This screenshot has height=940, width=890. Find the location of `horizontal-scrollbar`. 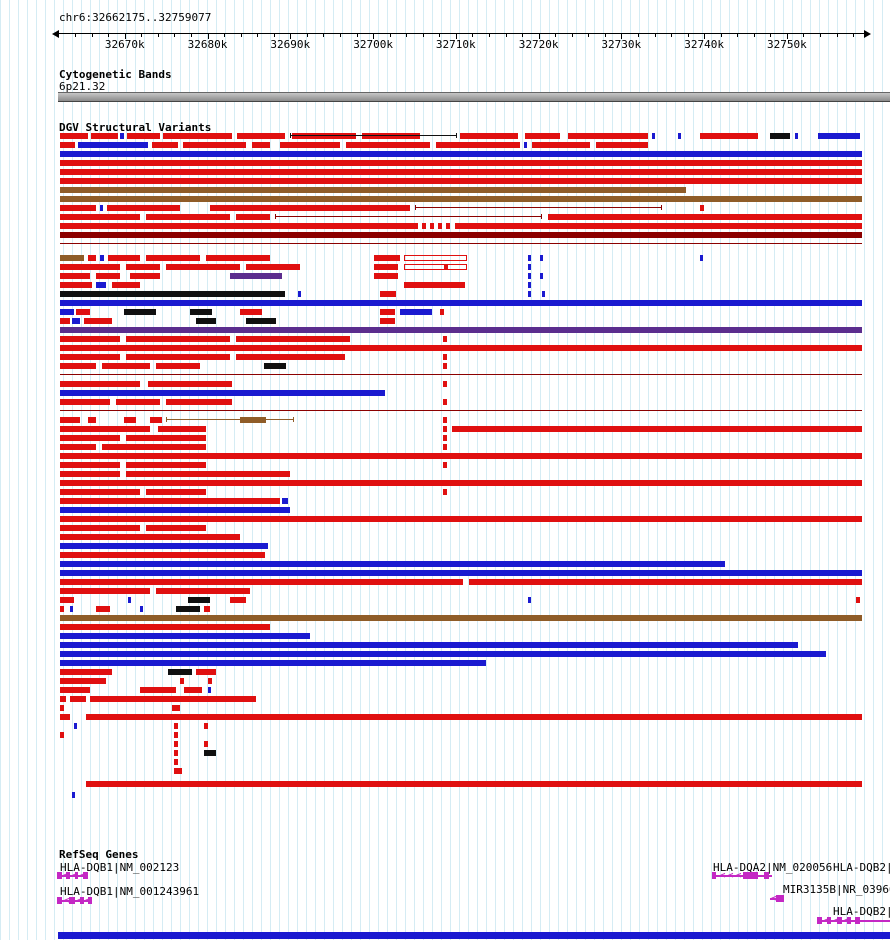

horizontal-scrollbar is located at coordinates (474, 935).